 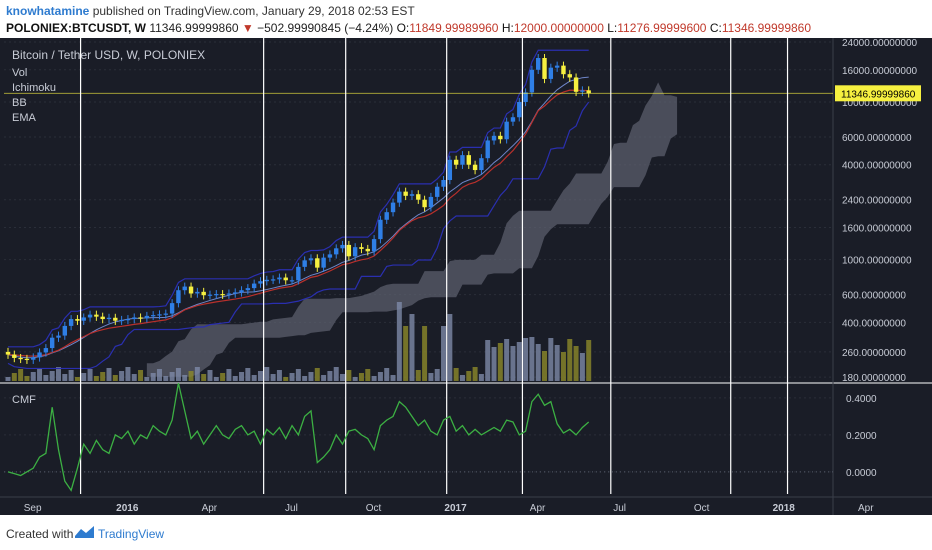 I want to click on legend-vol: Vol, so click(x=19, y=73).